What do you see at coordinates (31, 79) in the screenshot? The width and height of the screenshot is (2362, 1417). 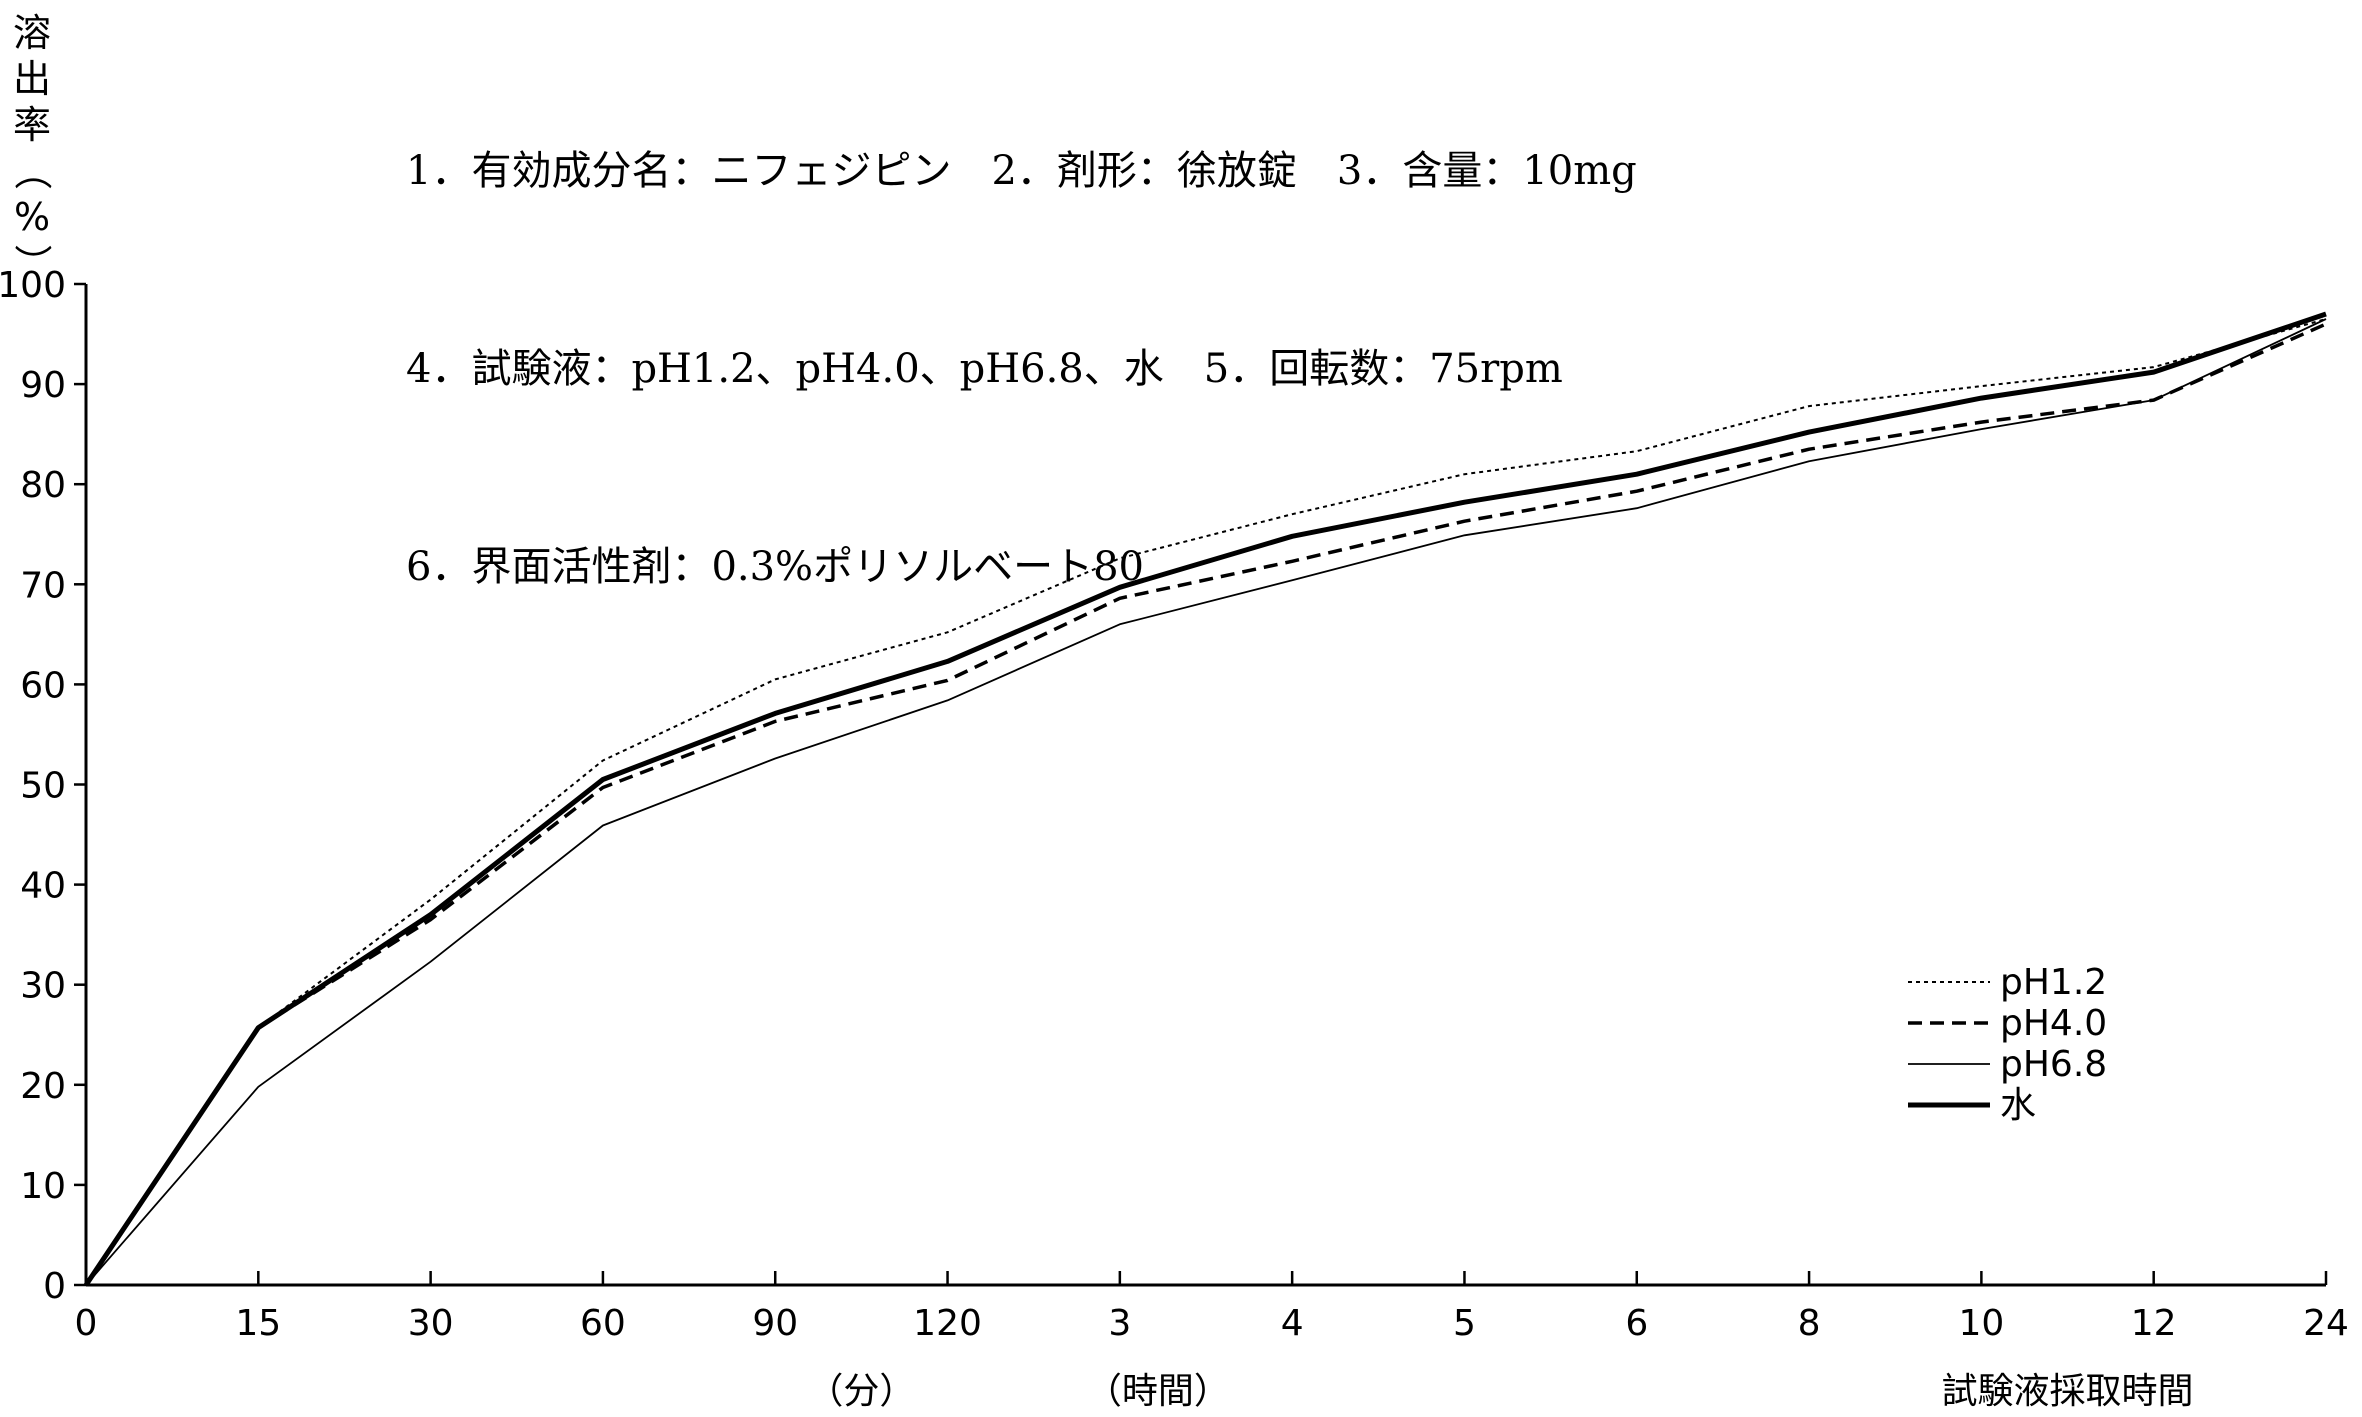 I see `y-axis-label-char: 出` at bounding box center [31, 79].